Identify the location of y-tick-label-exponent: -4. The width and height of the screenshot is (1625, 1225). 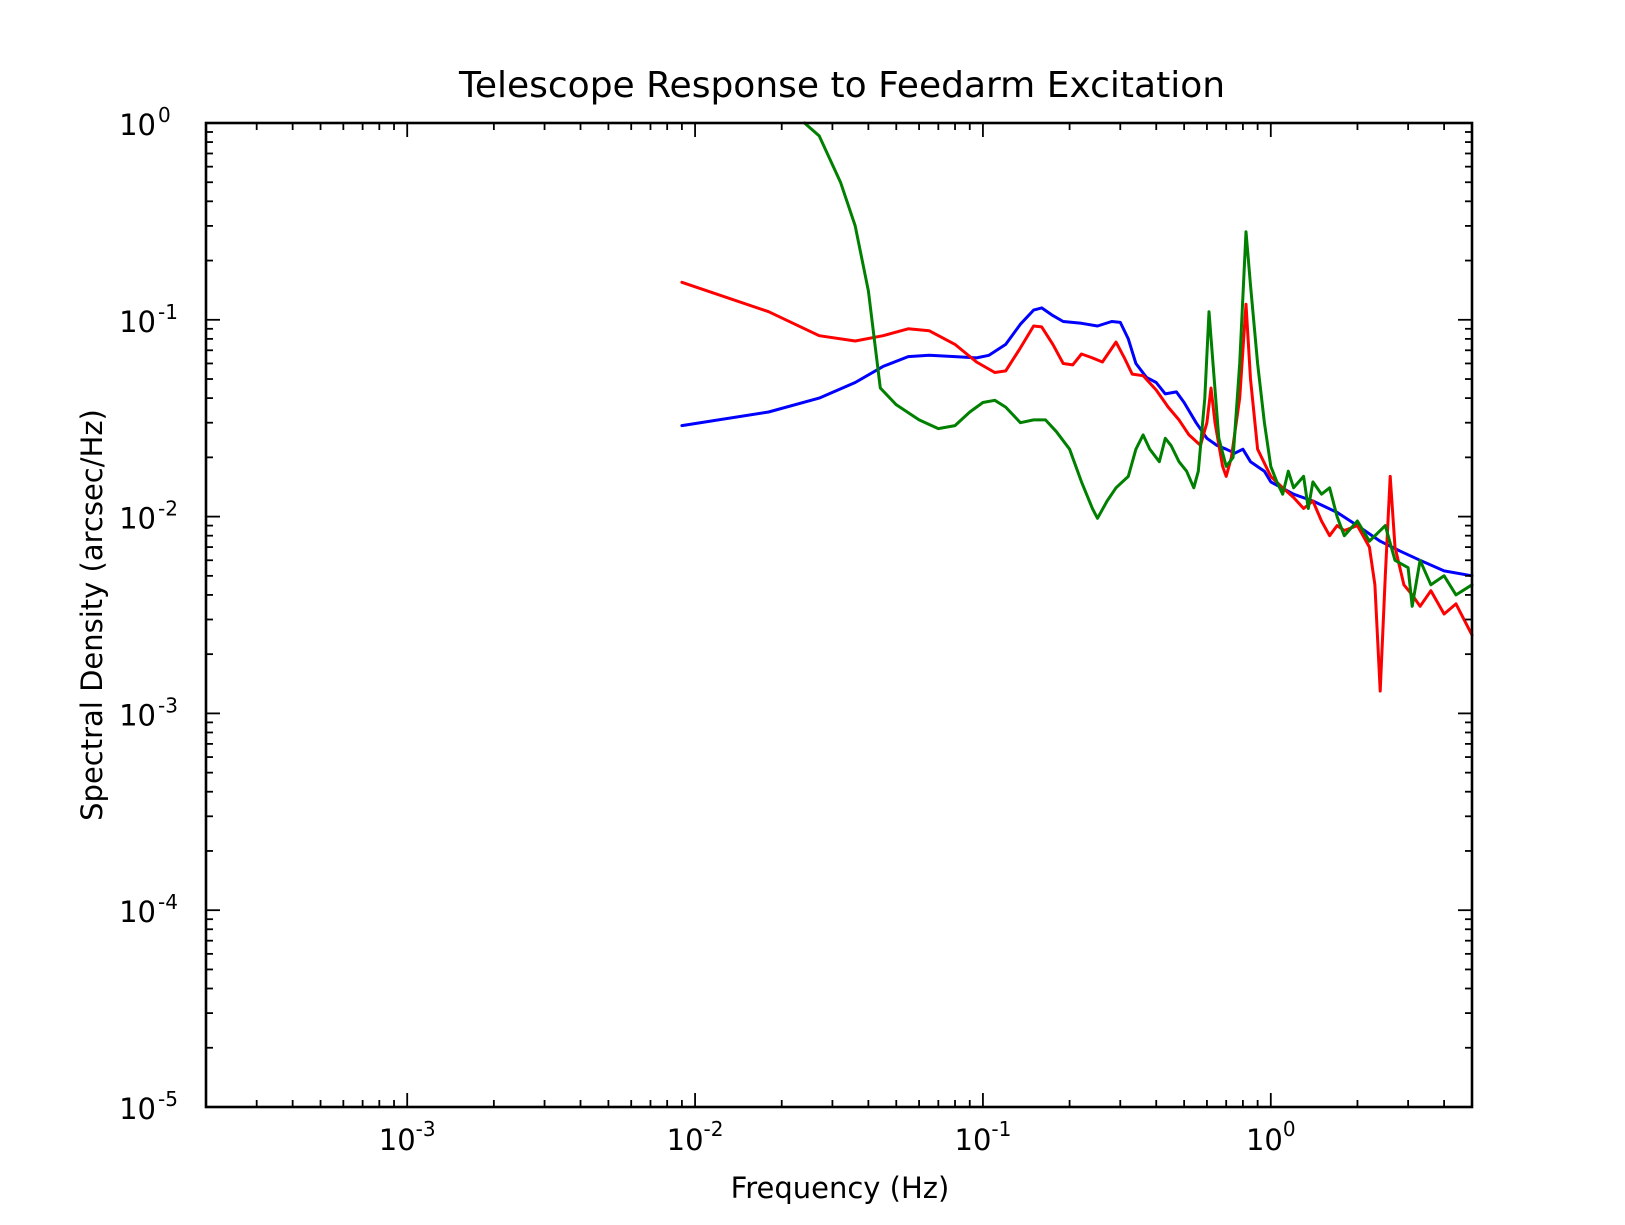
(168, 902).